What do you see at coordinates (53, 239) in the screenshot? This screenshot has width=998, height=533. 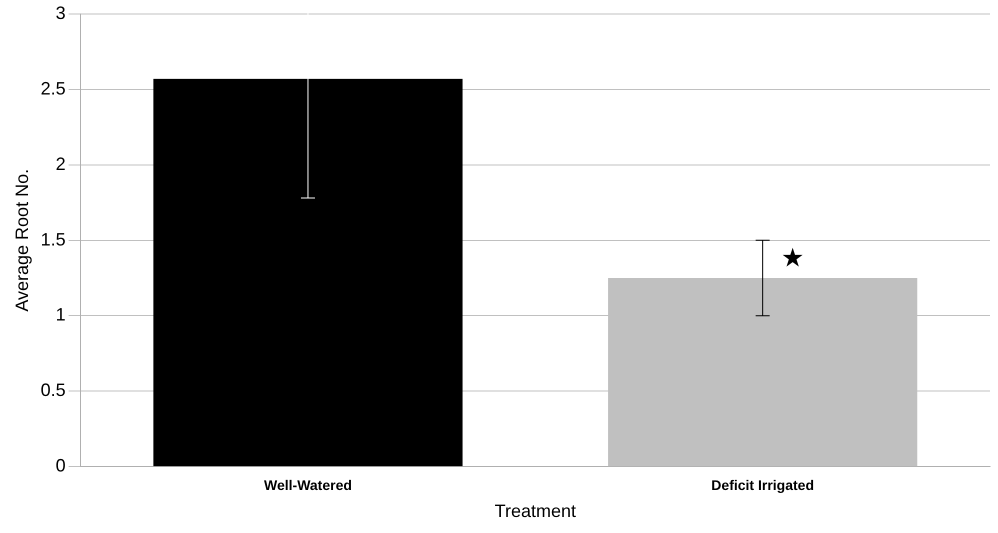 I see `y-tick-label: 1.5` at bounding box center [53, 239].